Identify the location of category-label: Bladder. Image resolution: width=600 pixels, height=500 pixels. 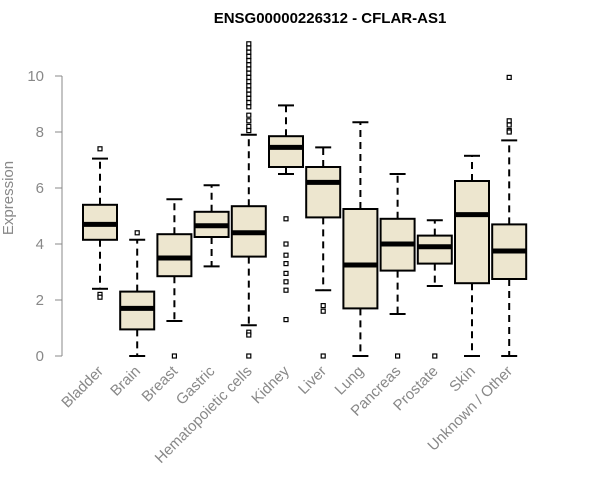
(82, 387).